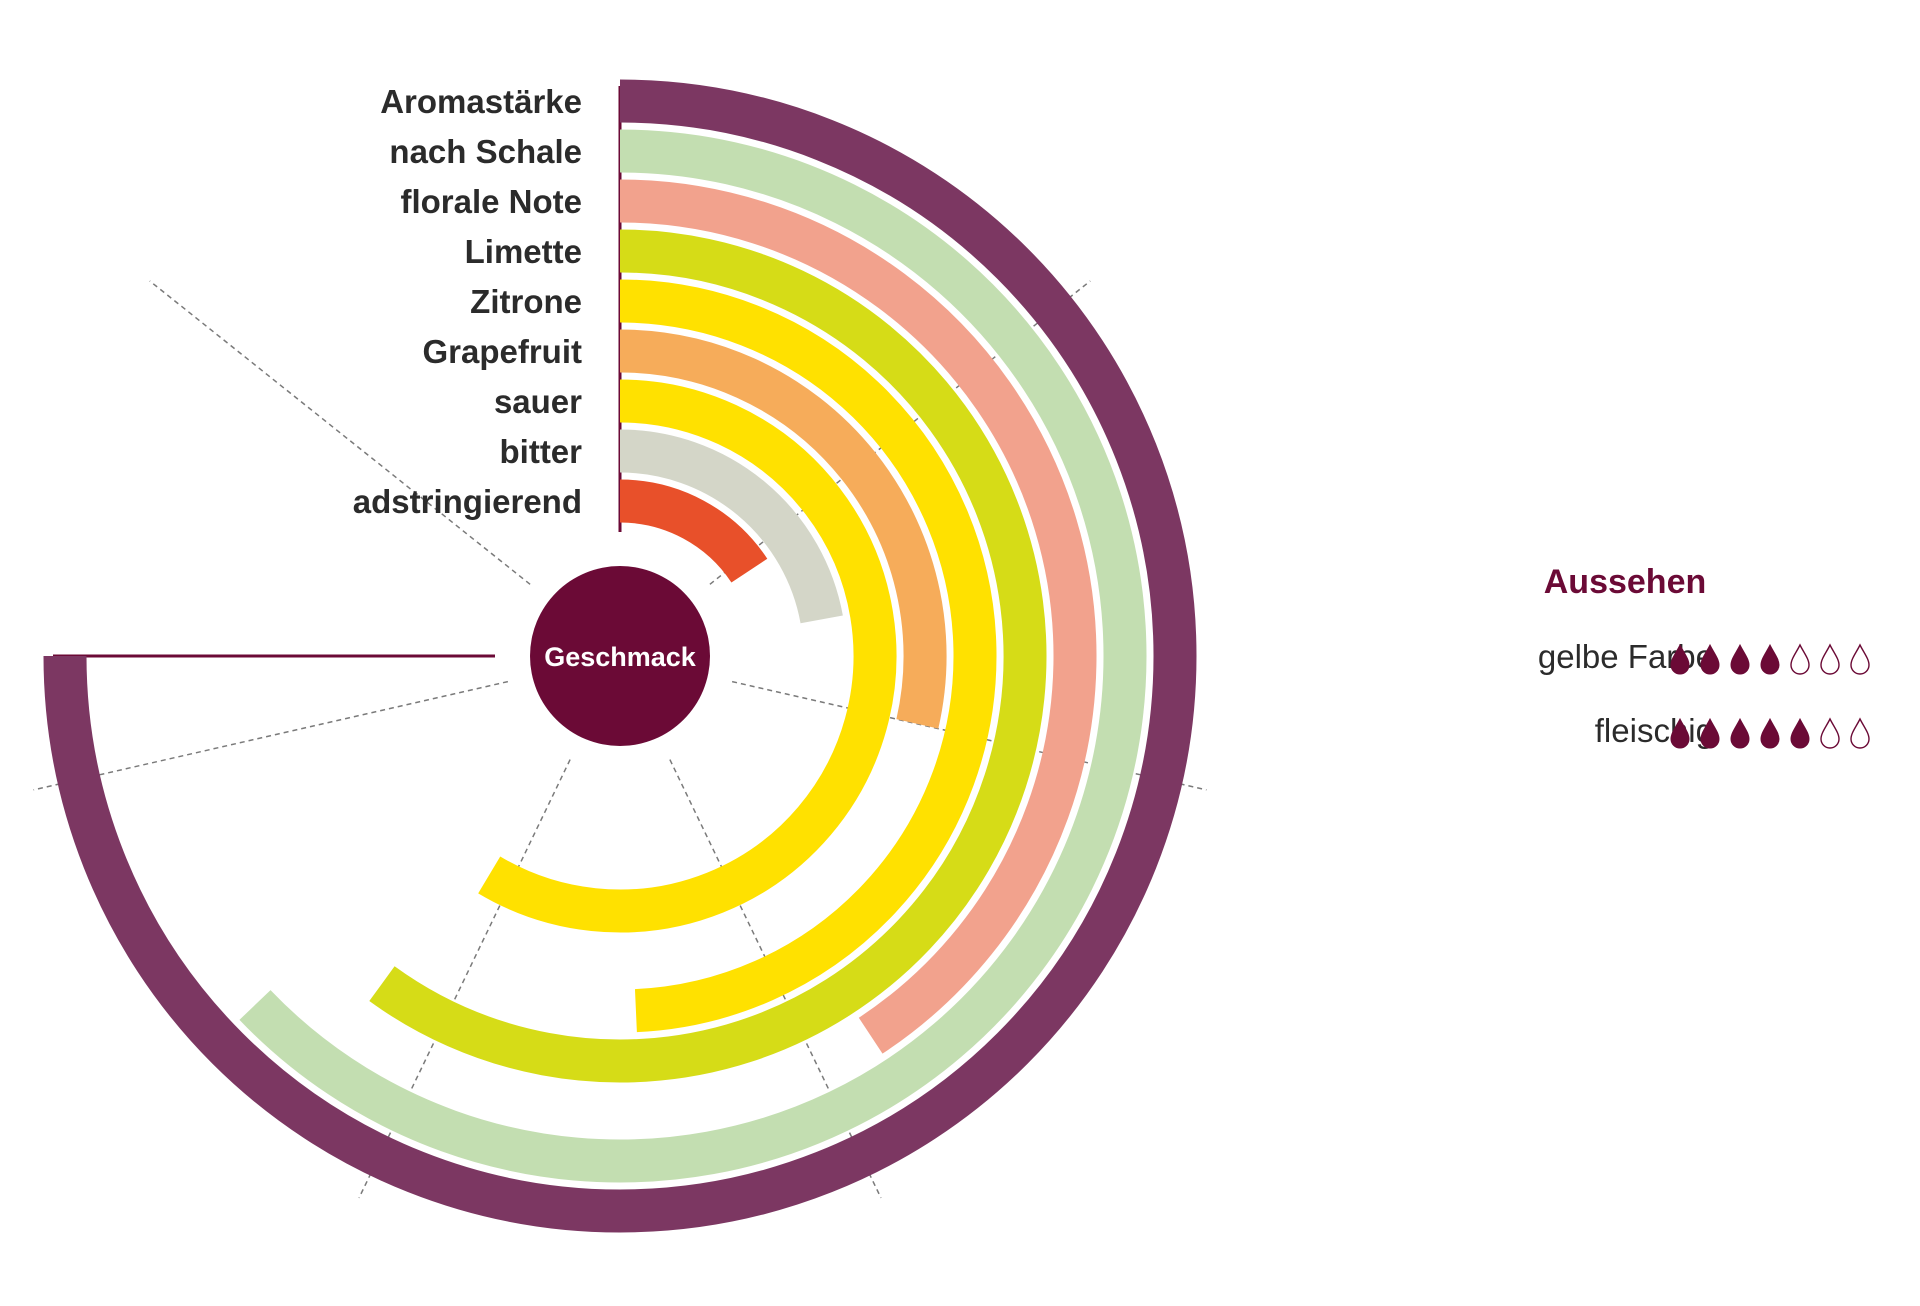  Describe the element at coordinates (1625, 582) in the screenshot. I see `legend-title: Aussehen` at that location.